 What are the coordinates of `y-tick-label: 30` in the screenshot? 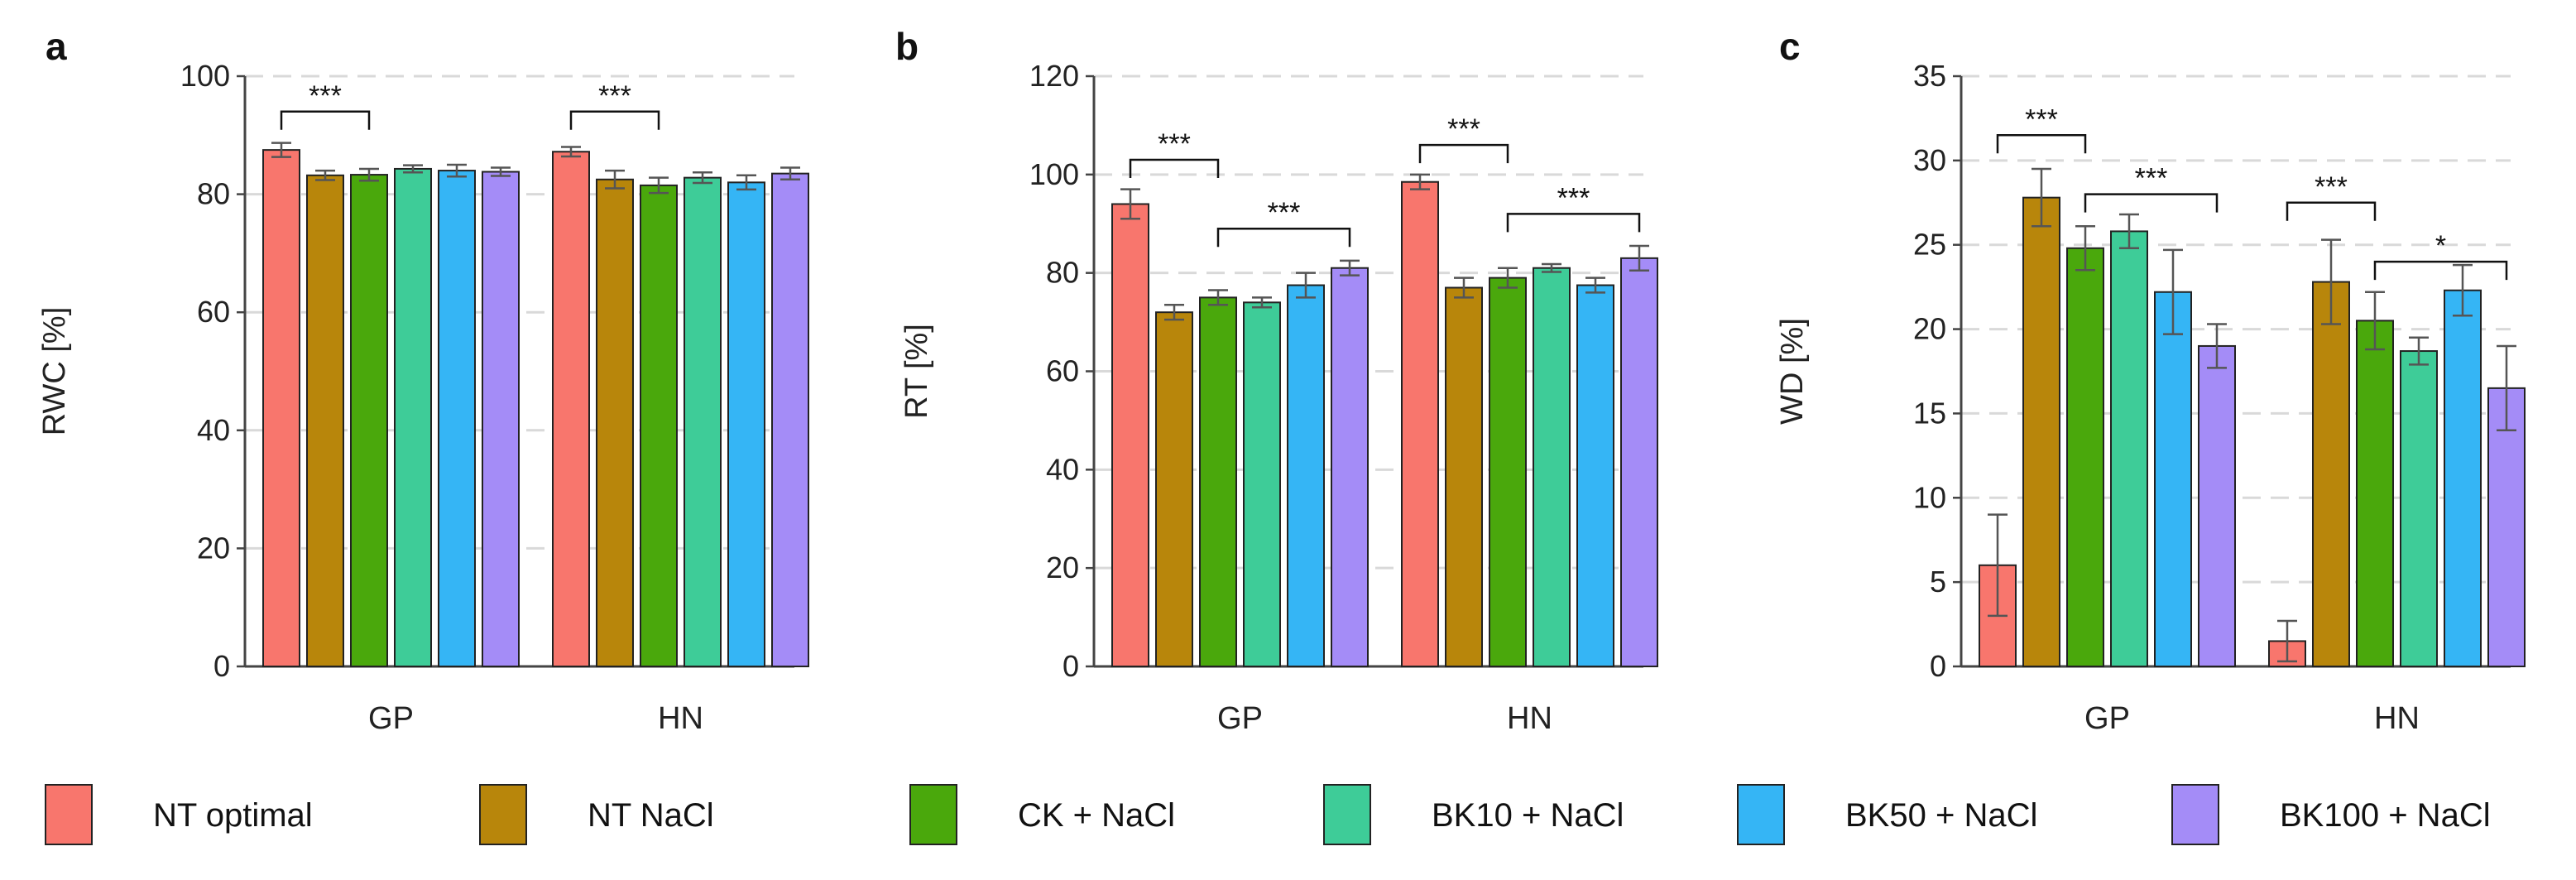 It's located at (1930, 160).